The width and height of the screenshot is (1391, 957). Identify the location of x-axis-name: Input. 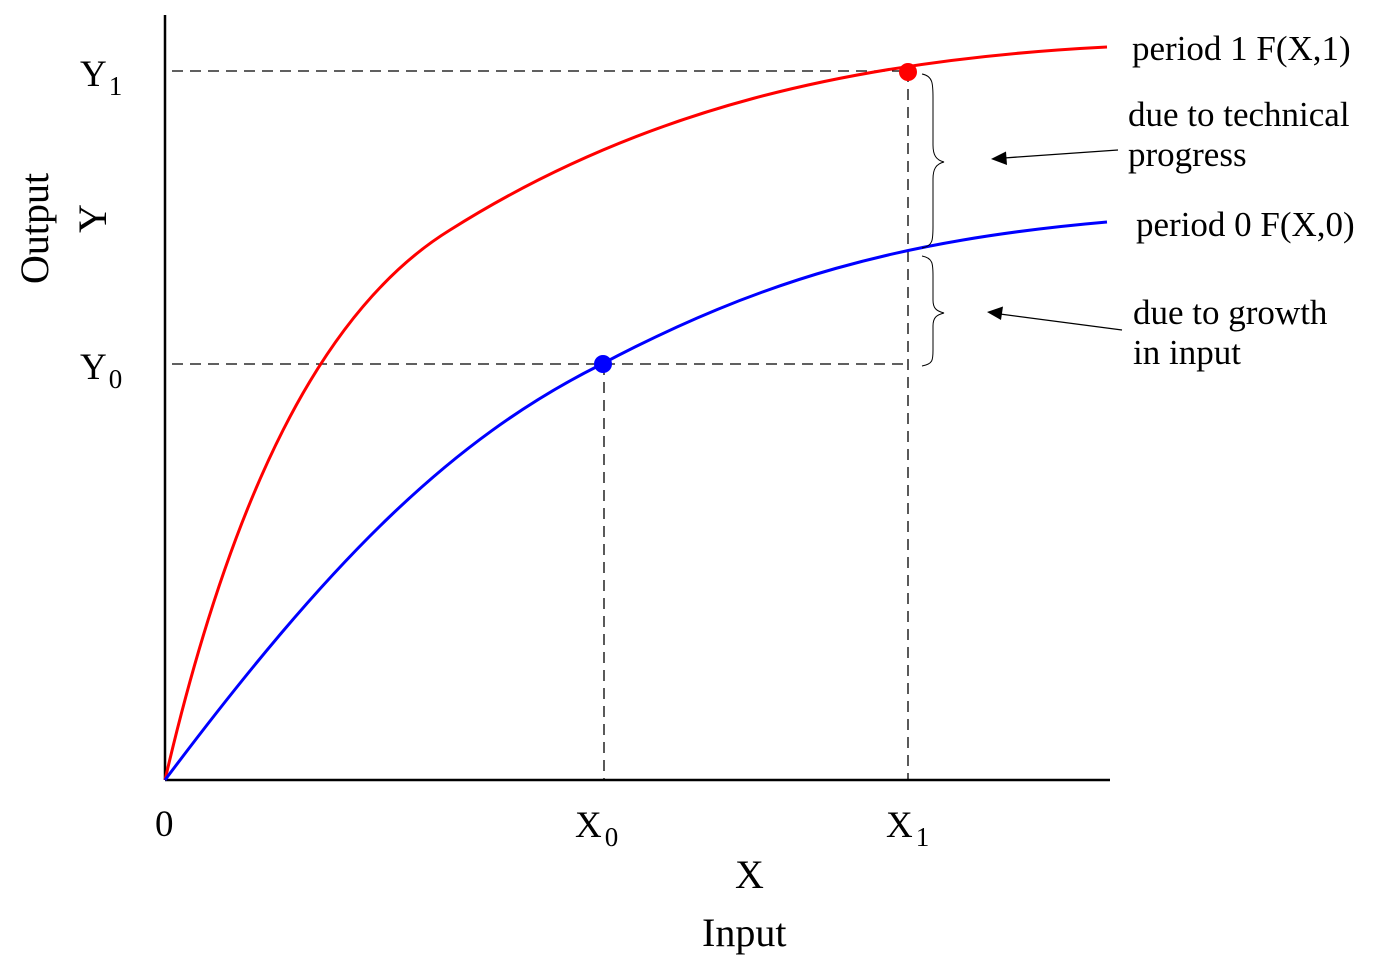
(744, 932).